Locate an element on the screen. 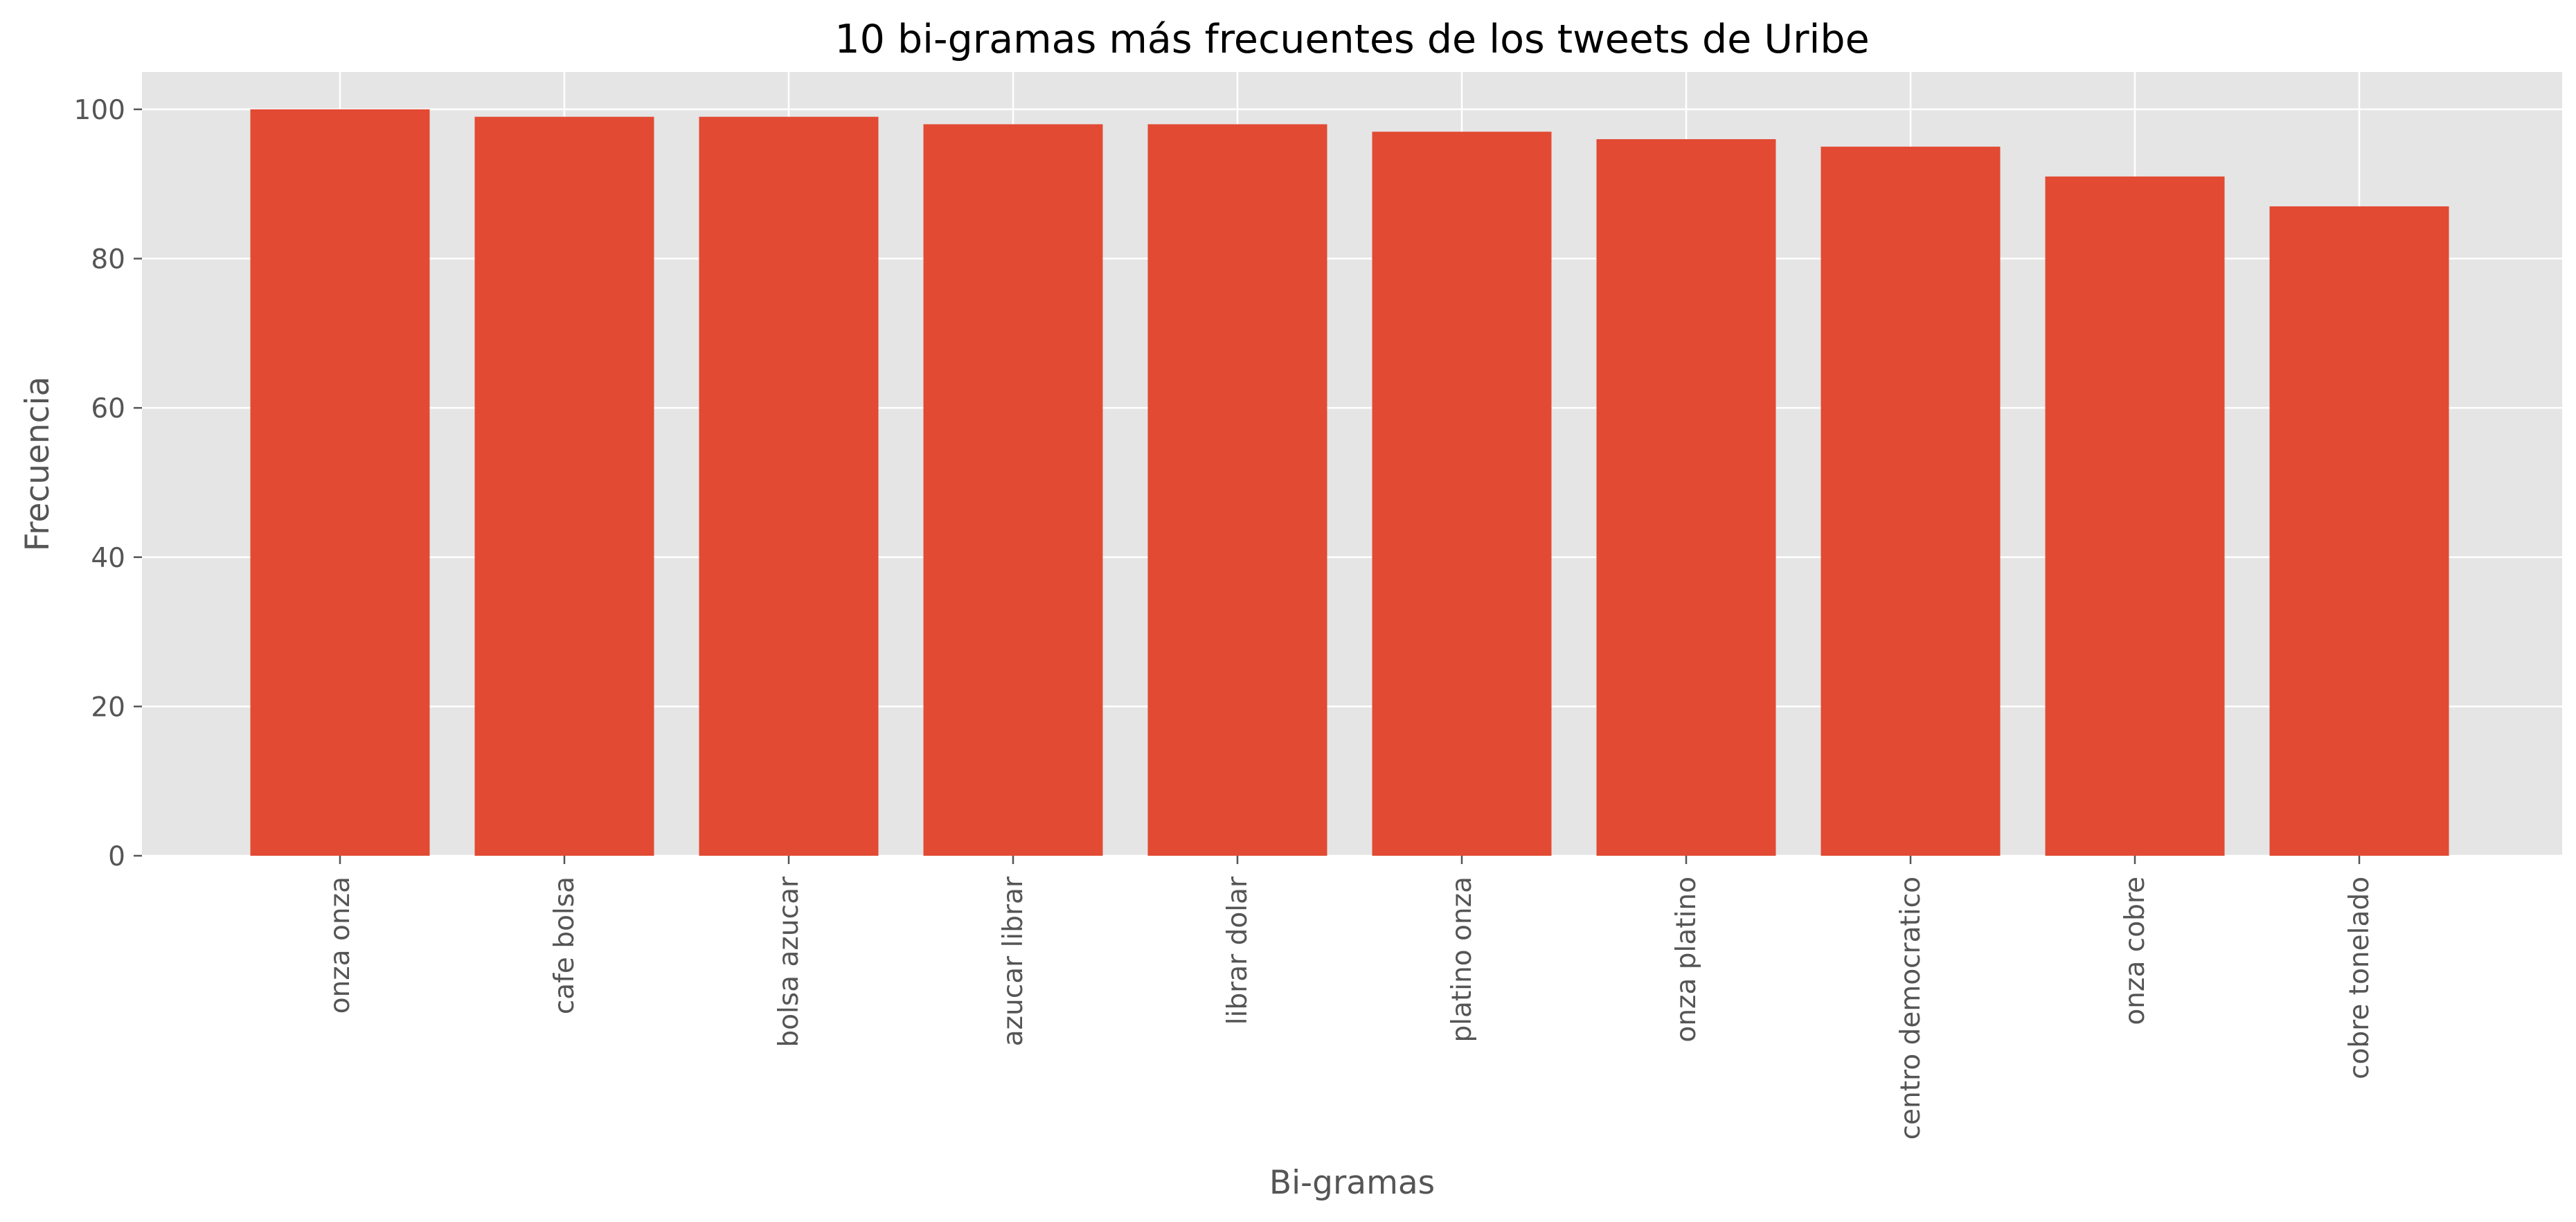 The height and width of the screenshot is (1222, 2576). x-tick-label: cobre tonelado is located at coordinates (2359, 978).